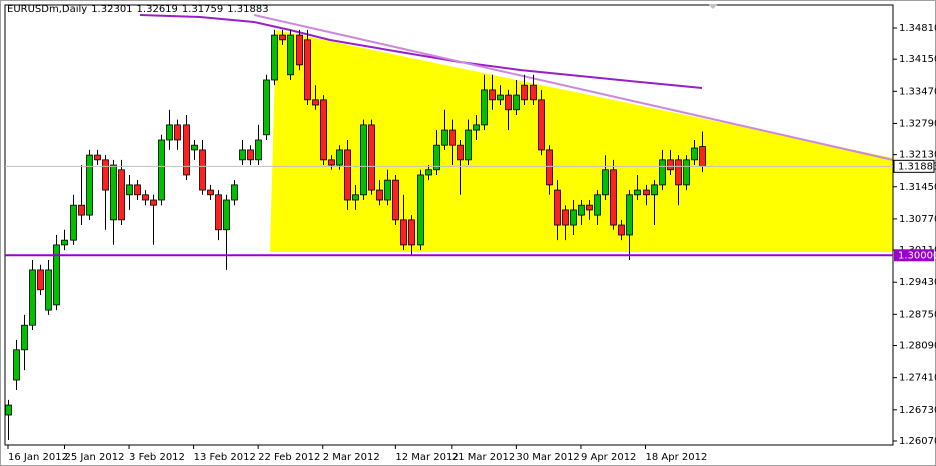  Describe the element at coordinates (917, 123) in the screenshot. I see `y-tick-label: 1.32790` at that location.